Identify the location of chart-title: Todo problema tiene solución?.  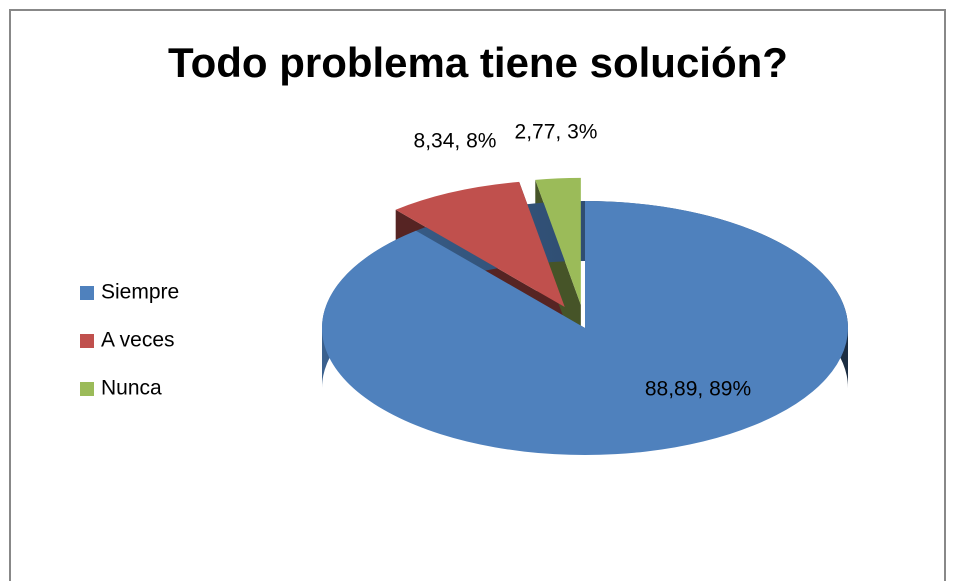
(478, 62).